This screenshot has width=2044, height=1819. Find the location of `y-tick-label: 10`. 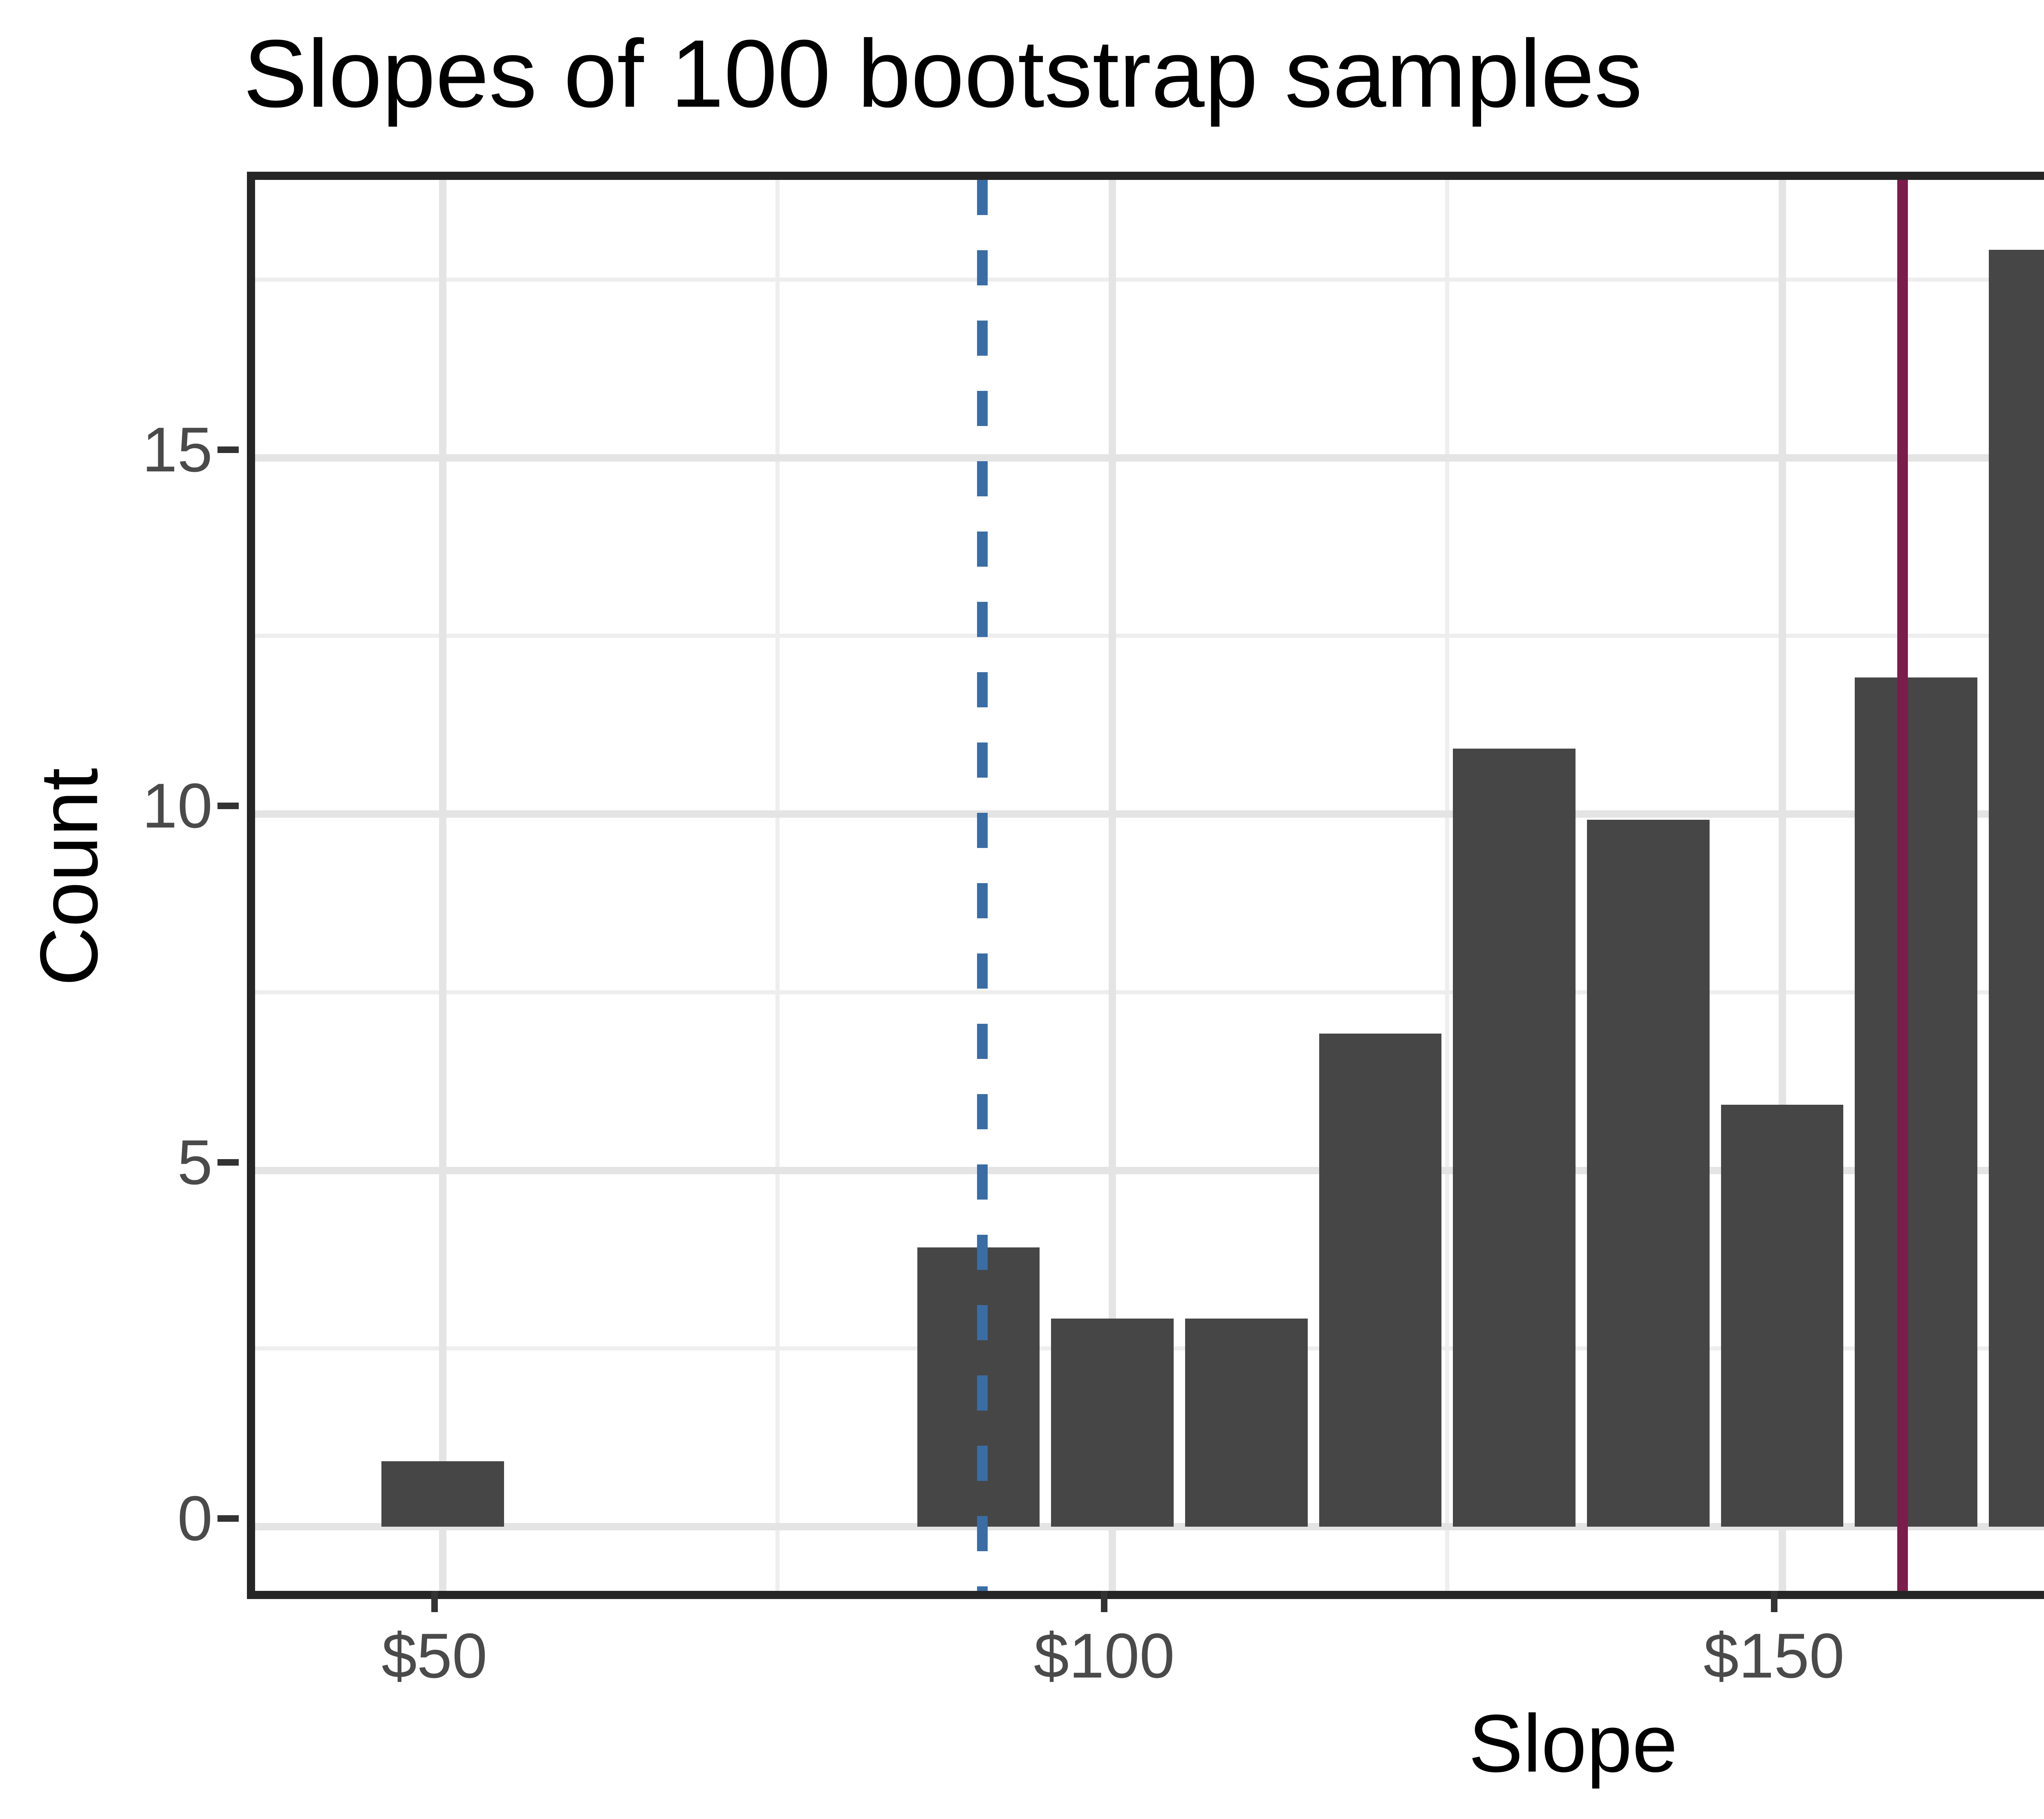

y-tick-label: 10 is located at coordinates (177, 805).